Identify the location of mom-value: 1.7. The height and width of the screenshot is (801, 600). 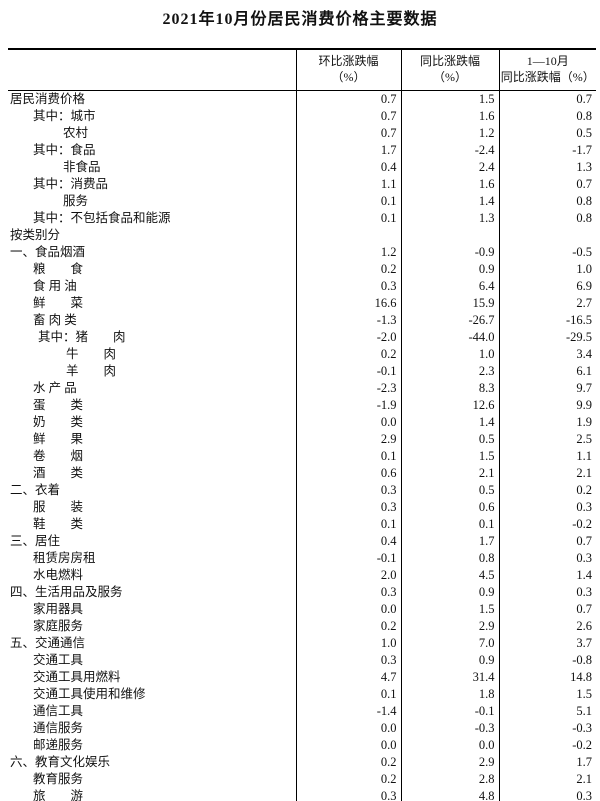
(348, 150).